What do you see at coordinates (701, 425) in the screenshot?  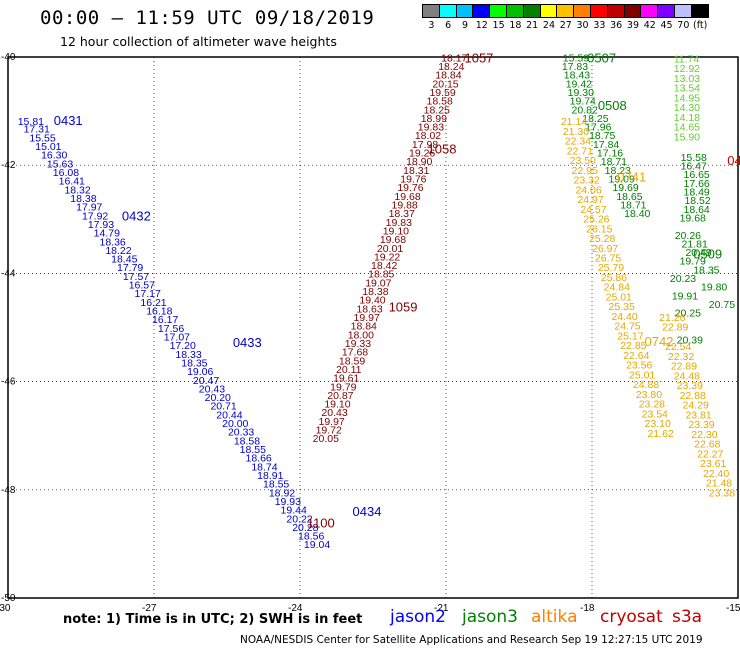 I see `wave-height-value: 23.39` at bounding box center [701, 425].